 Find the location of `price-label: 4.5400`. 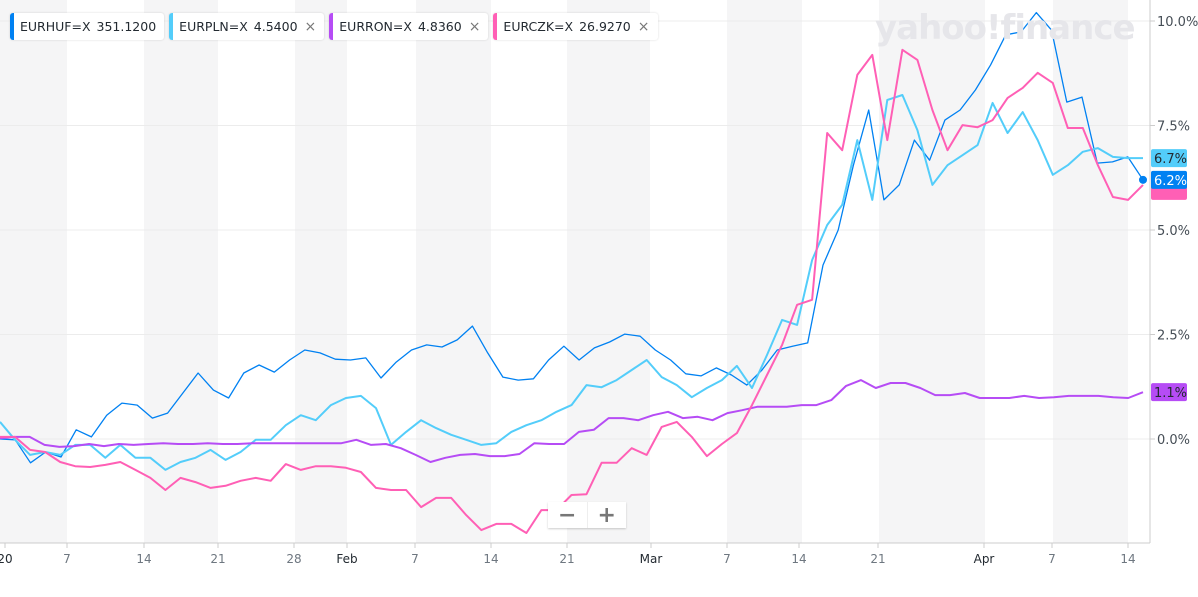

price-label: 4.5400 is located at coordinates (275, 26).